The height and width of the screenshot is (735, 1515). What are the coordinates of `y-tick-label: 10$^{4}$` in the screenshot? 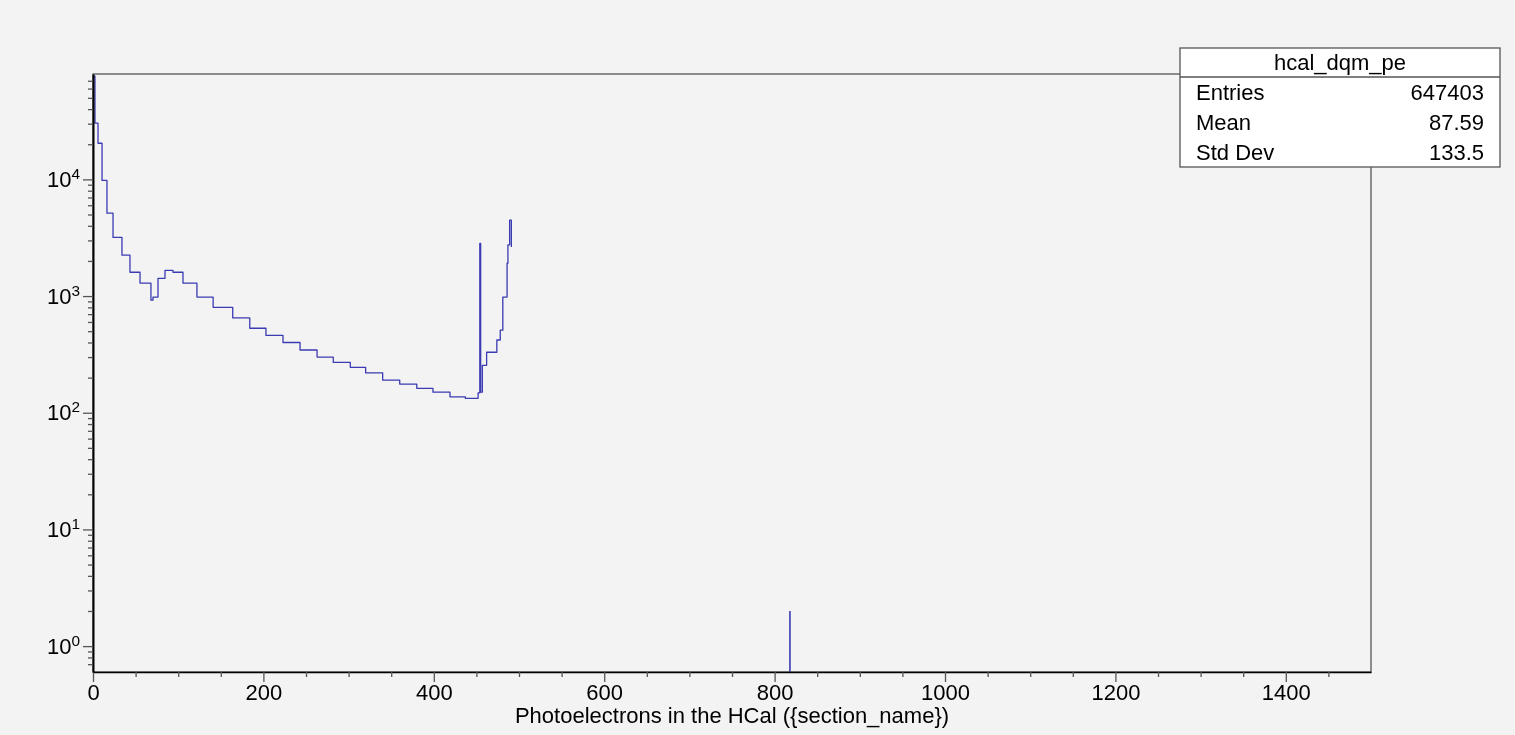 It's located at (63, 178).